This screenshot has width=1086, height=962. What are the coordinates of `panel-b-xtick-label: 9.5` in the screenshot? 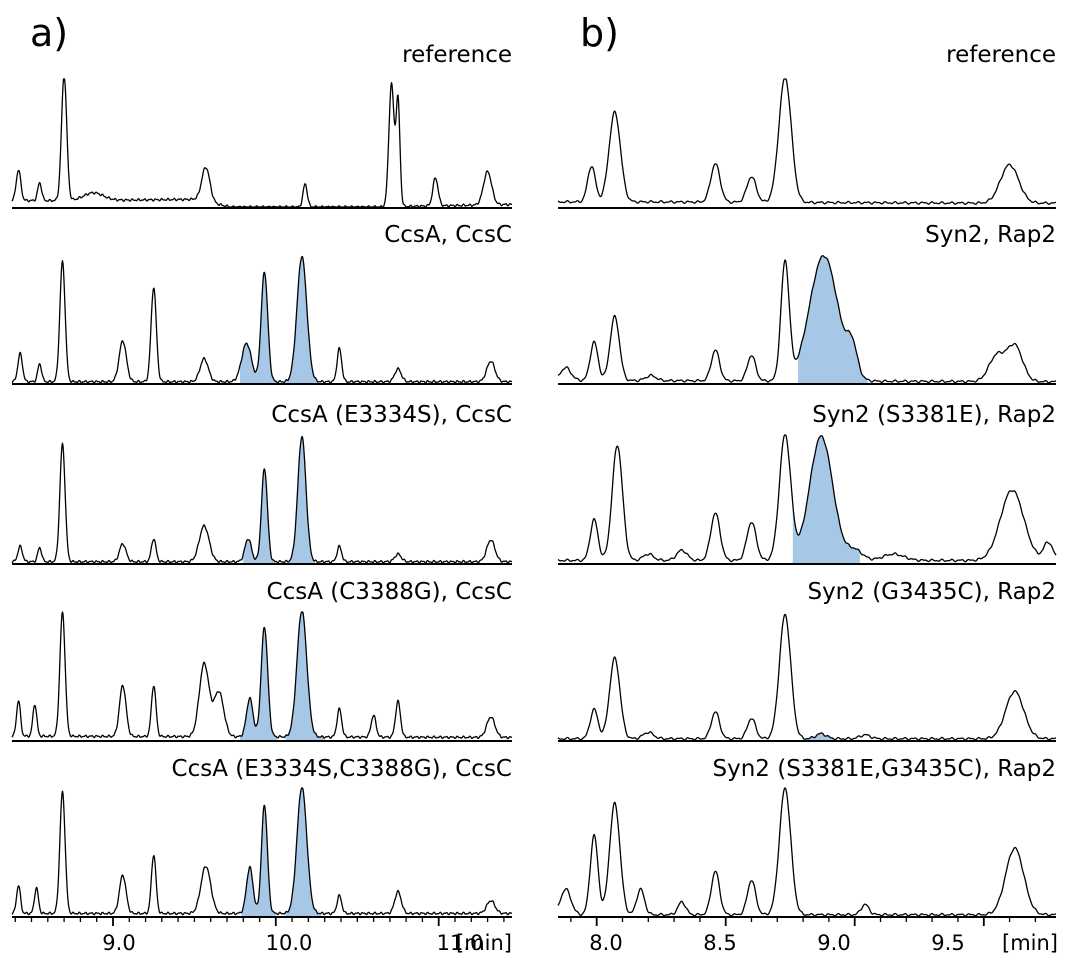 It's located at (947, 943).